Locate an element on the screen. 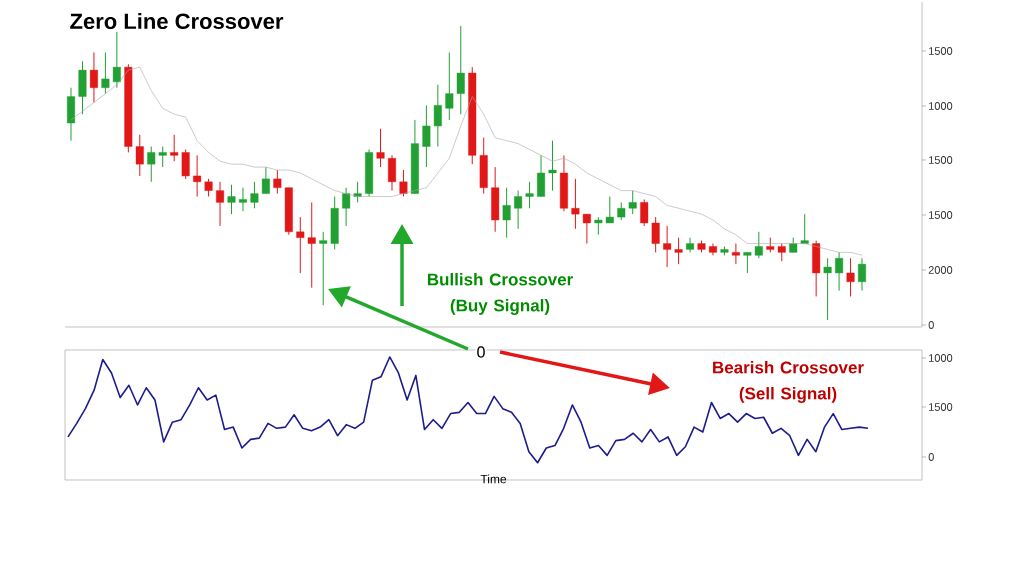 This screenshot has height=572, width=1024. x-axis-title: Time is located at coordinates (493, 479).